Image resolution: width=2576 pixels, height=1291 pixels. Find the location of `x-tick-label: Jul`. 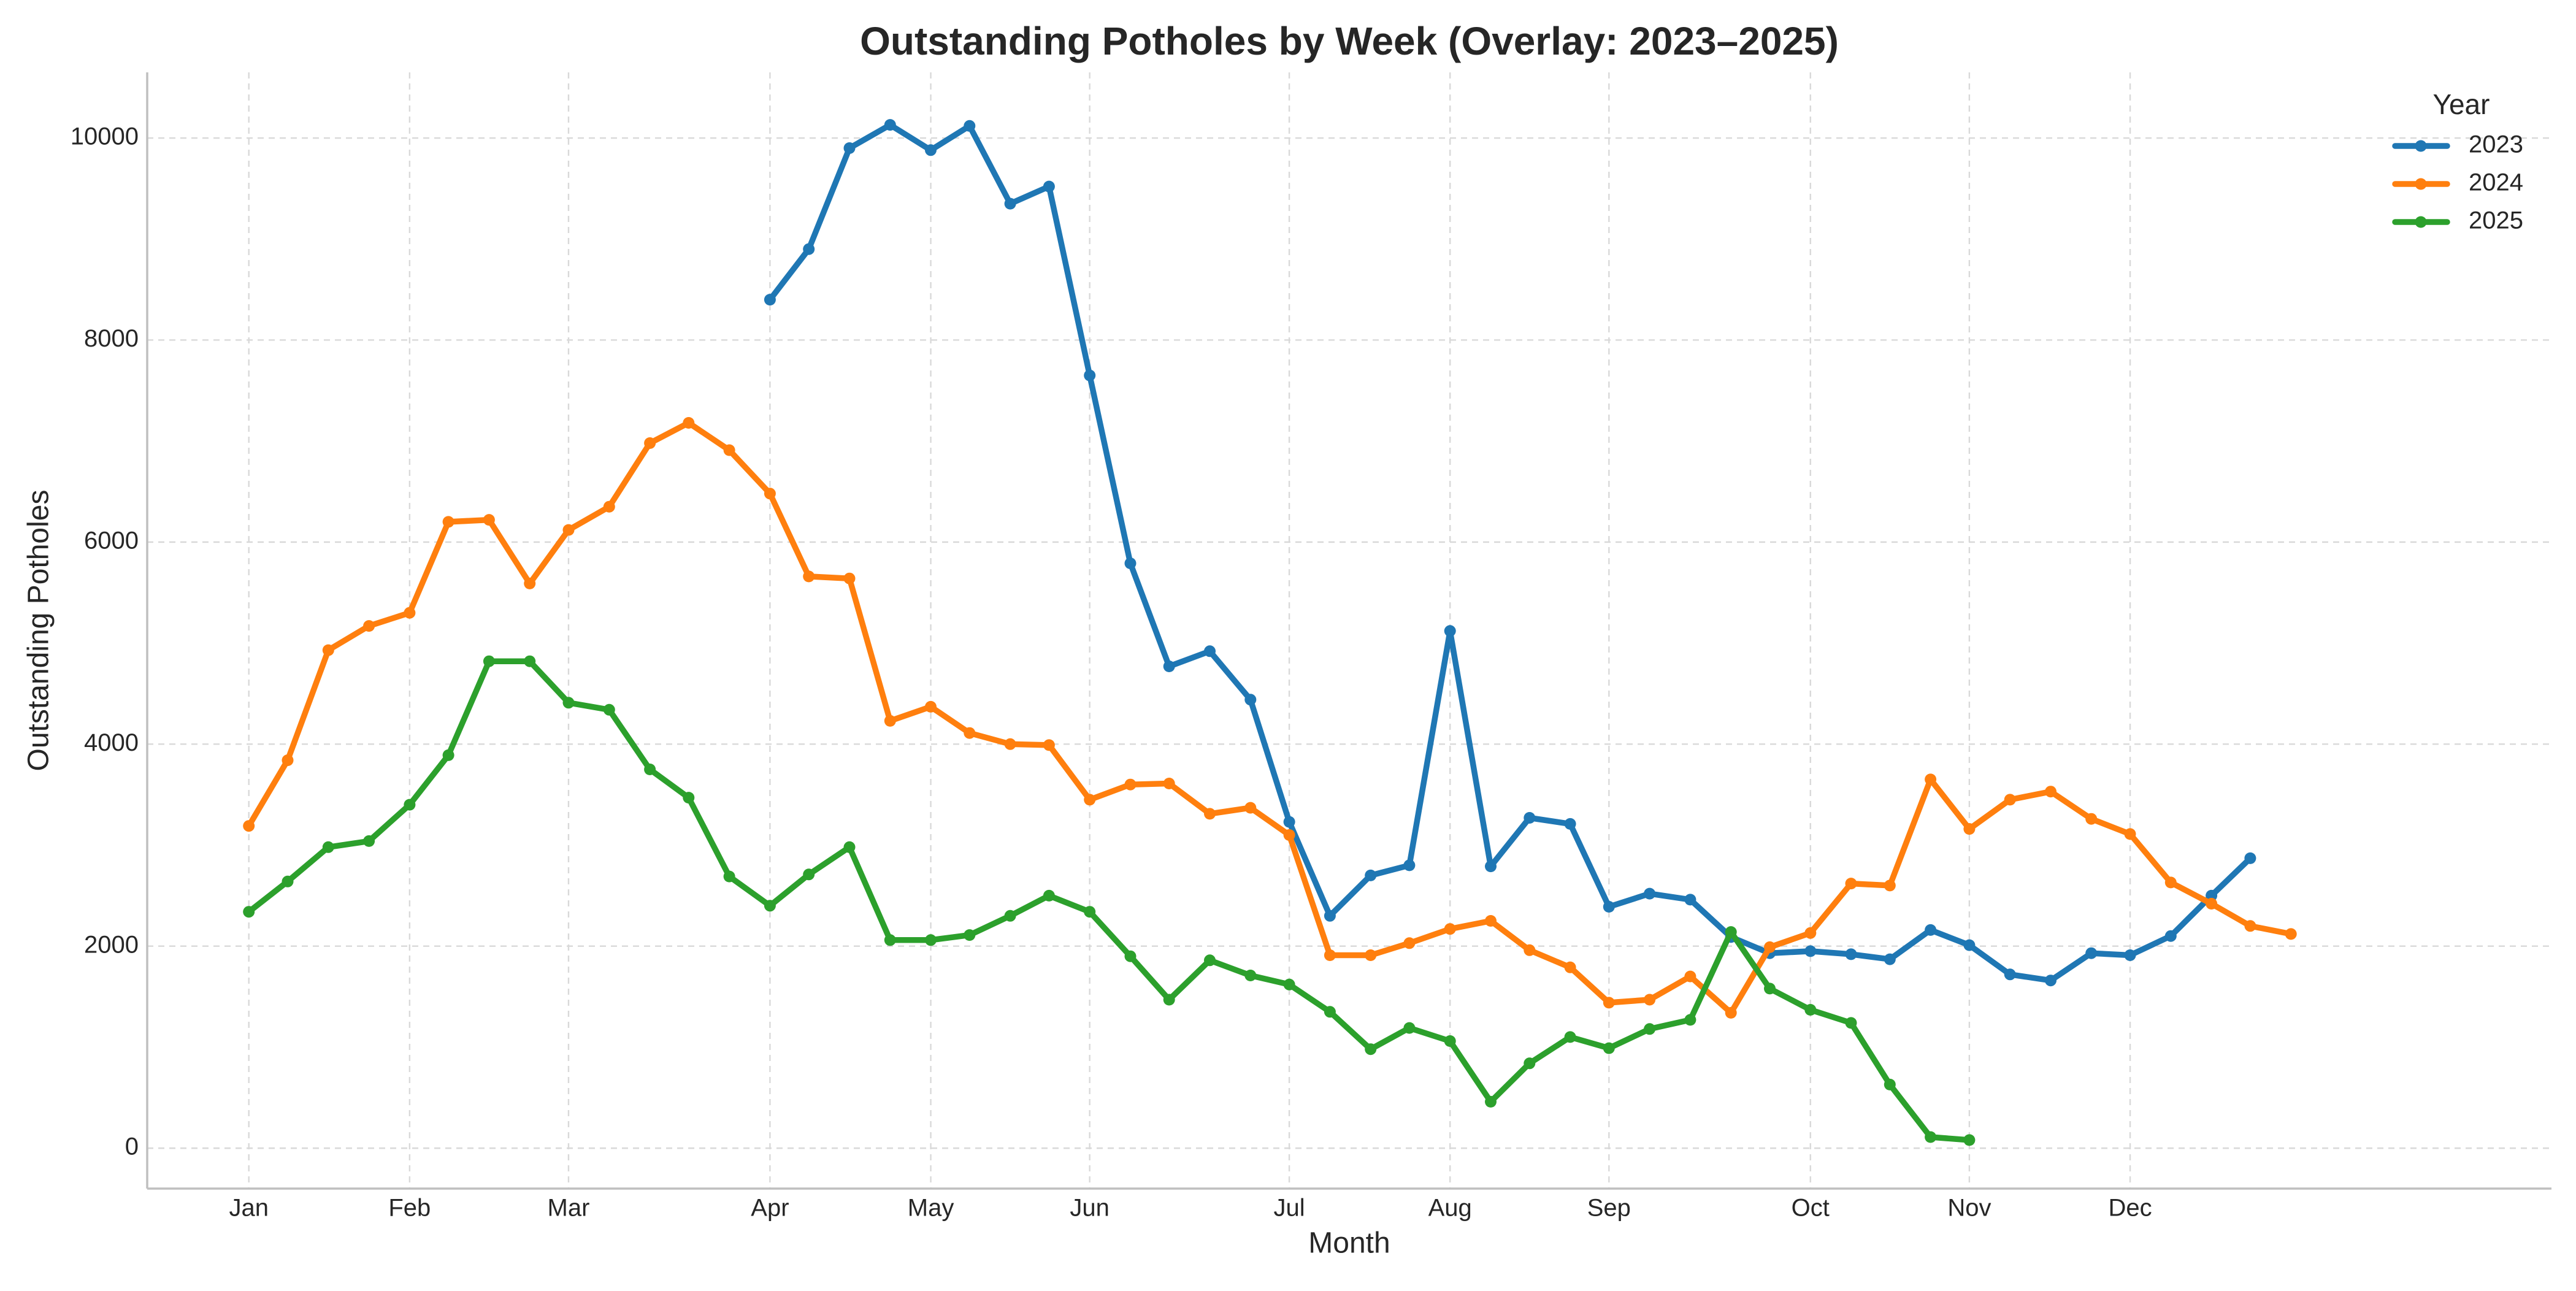

x-tick-label: Jul is located at coordinates (1289, 1208).